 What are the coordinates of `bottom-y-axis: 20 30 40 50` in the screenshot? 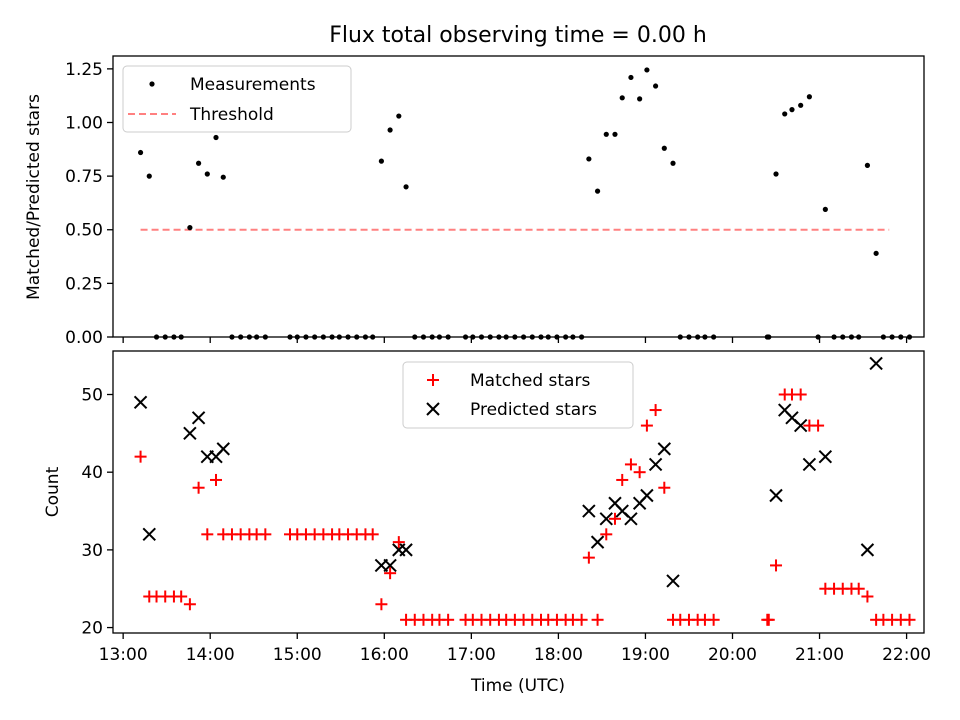 It's located at (97, 512).